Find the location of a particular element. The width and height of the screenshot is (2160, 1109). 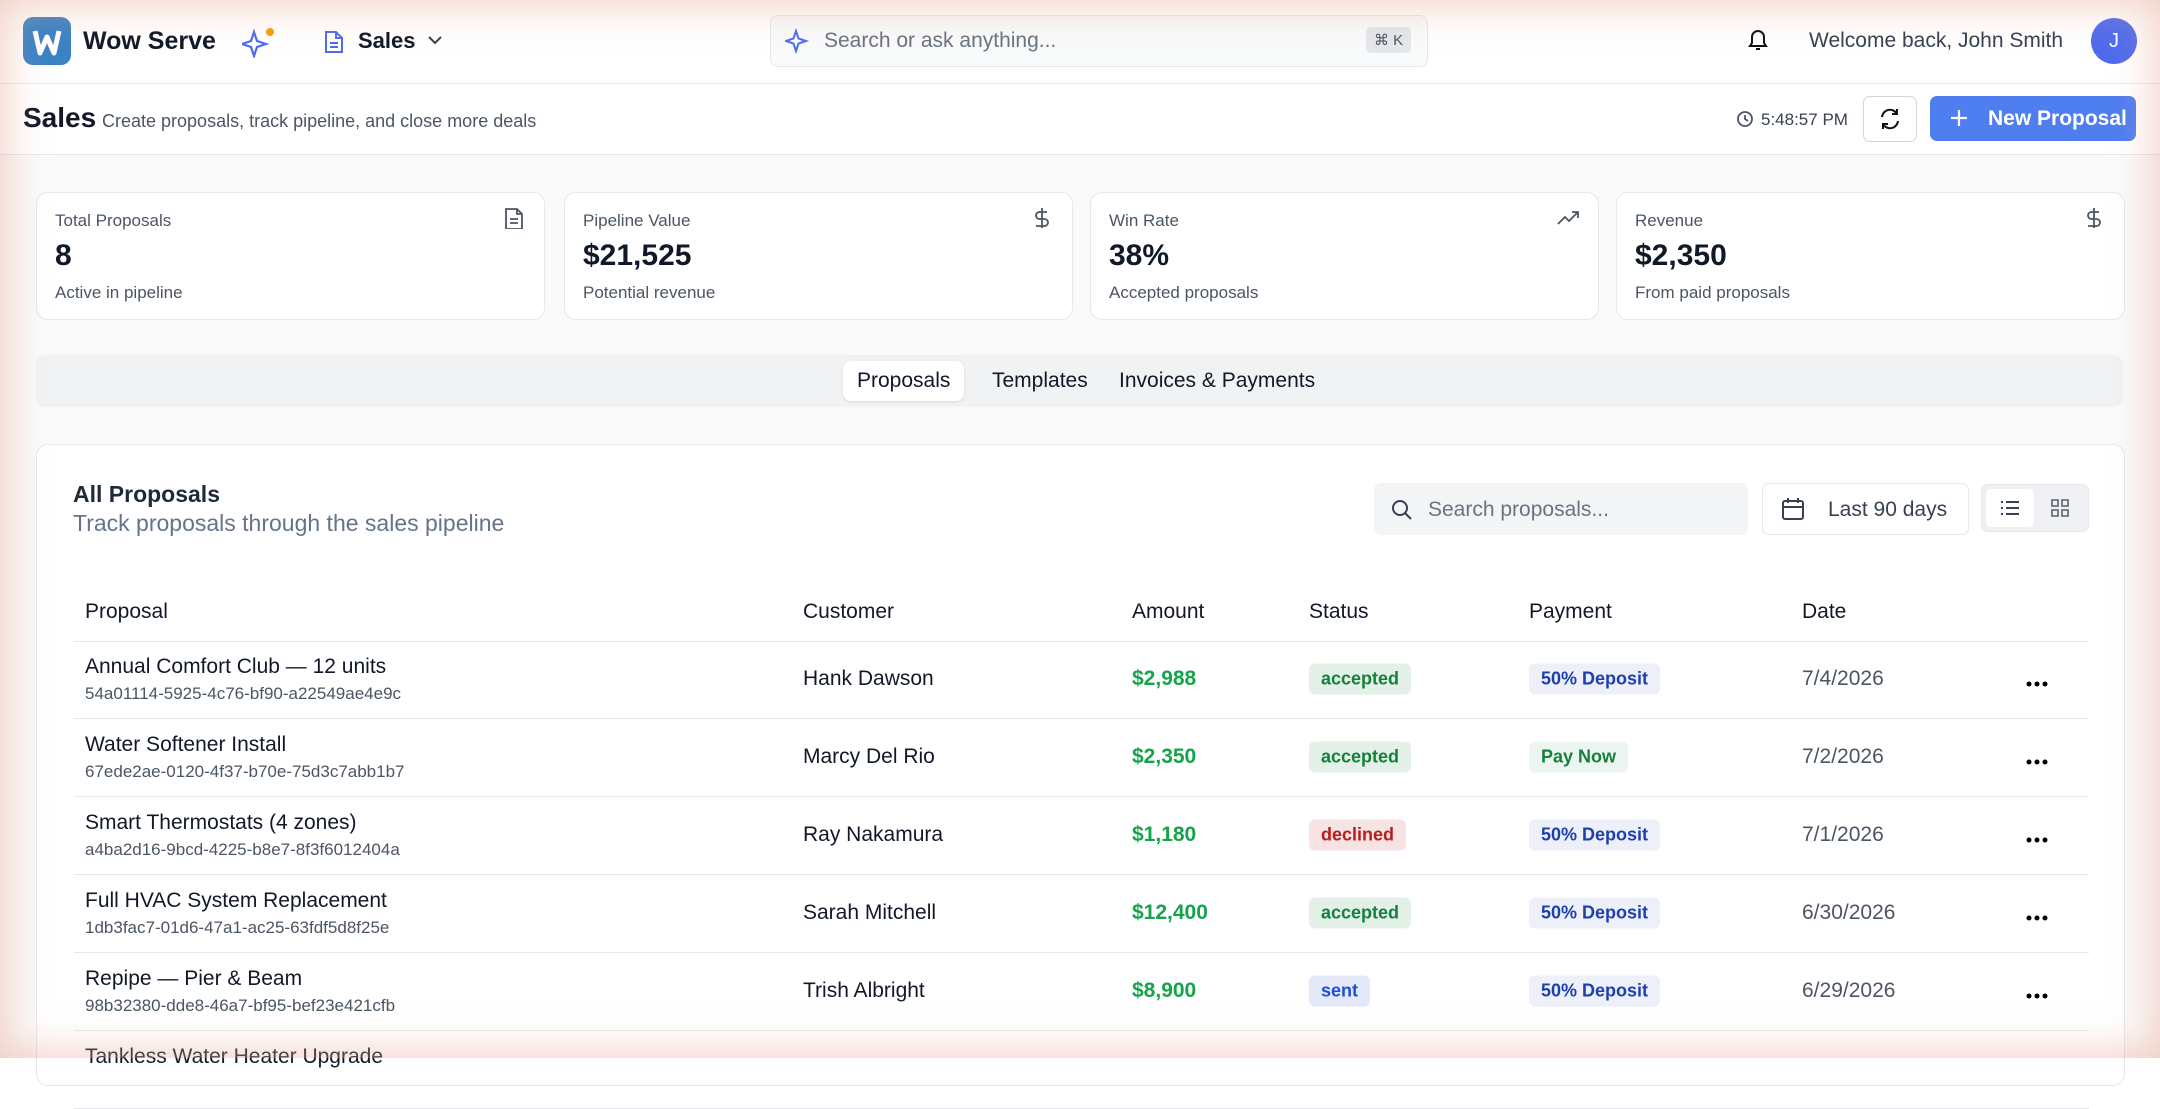

amount: $1,180 is located at coordinates (1164, 834).